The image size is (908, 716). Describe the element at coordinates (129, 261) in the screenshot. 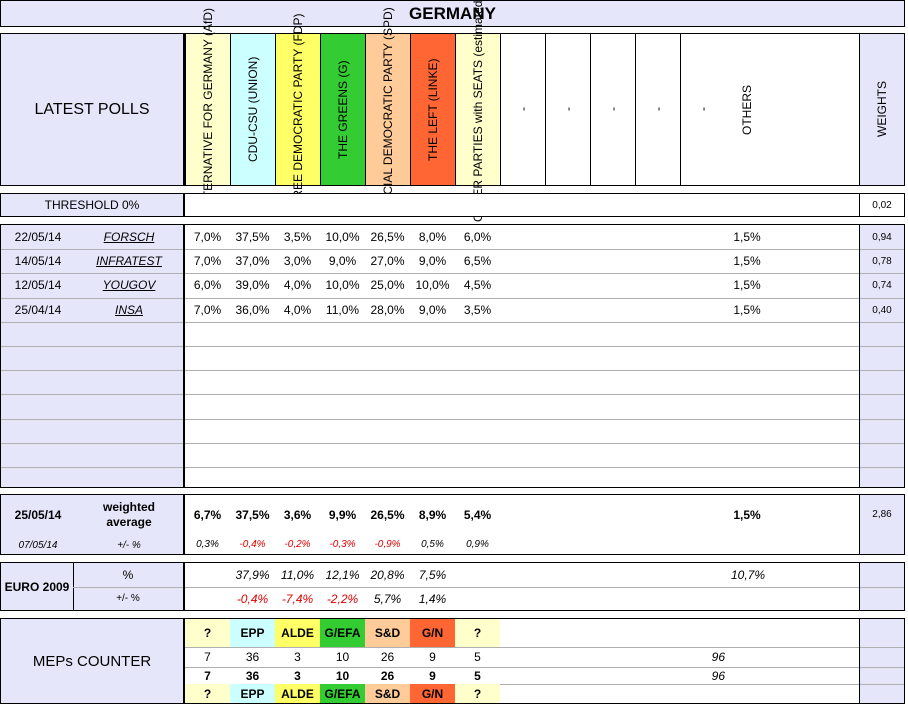

I see `pollster-link: INFRATEST` at that location.